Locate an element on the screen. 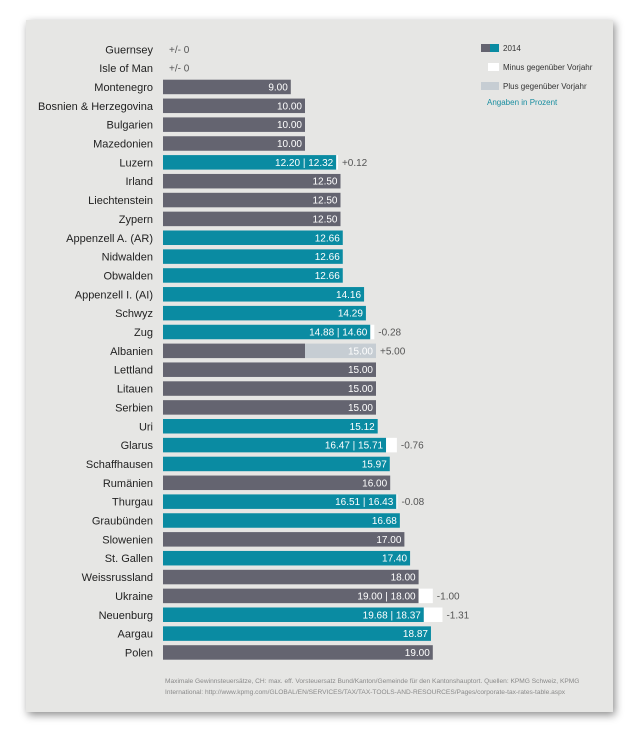 This screenshot has height=738, width=640. category-label: Rumänien is located at coordinates (128, 484).